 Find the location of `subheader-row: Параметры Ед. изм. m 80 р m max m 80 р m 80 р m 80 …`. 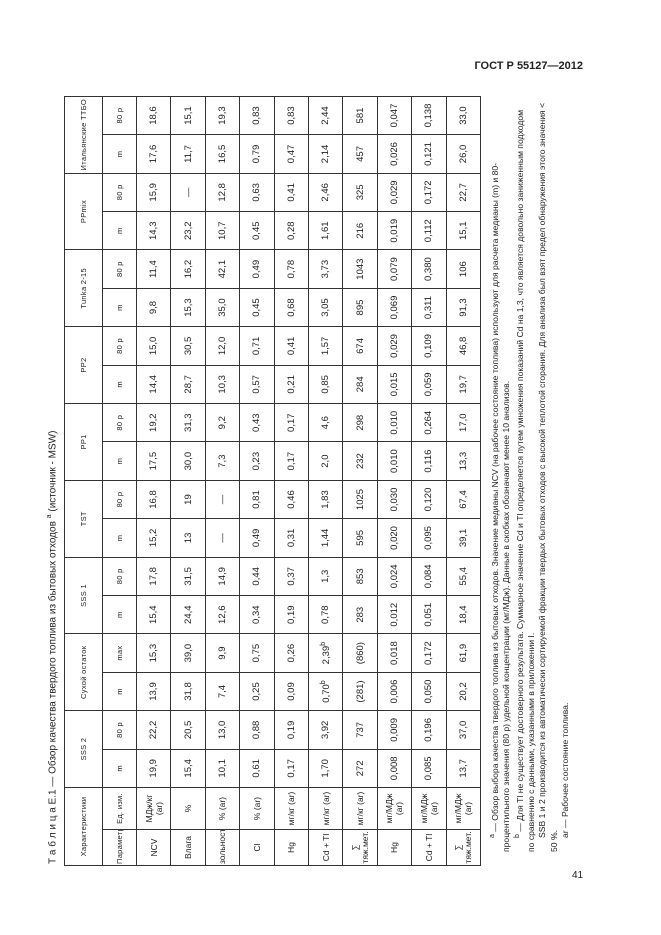

subheader-row: Параметры Ед. изм. m 80 р m max m 80 р m 80 р m 80 … is located at coordinates (119, 481).